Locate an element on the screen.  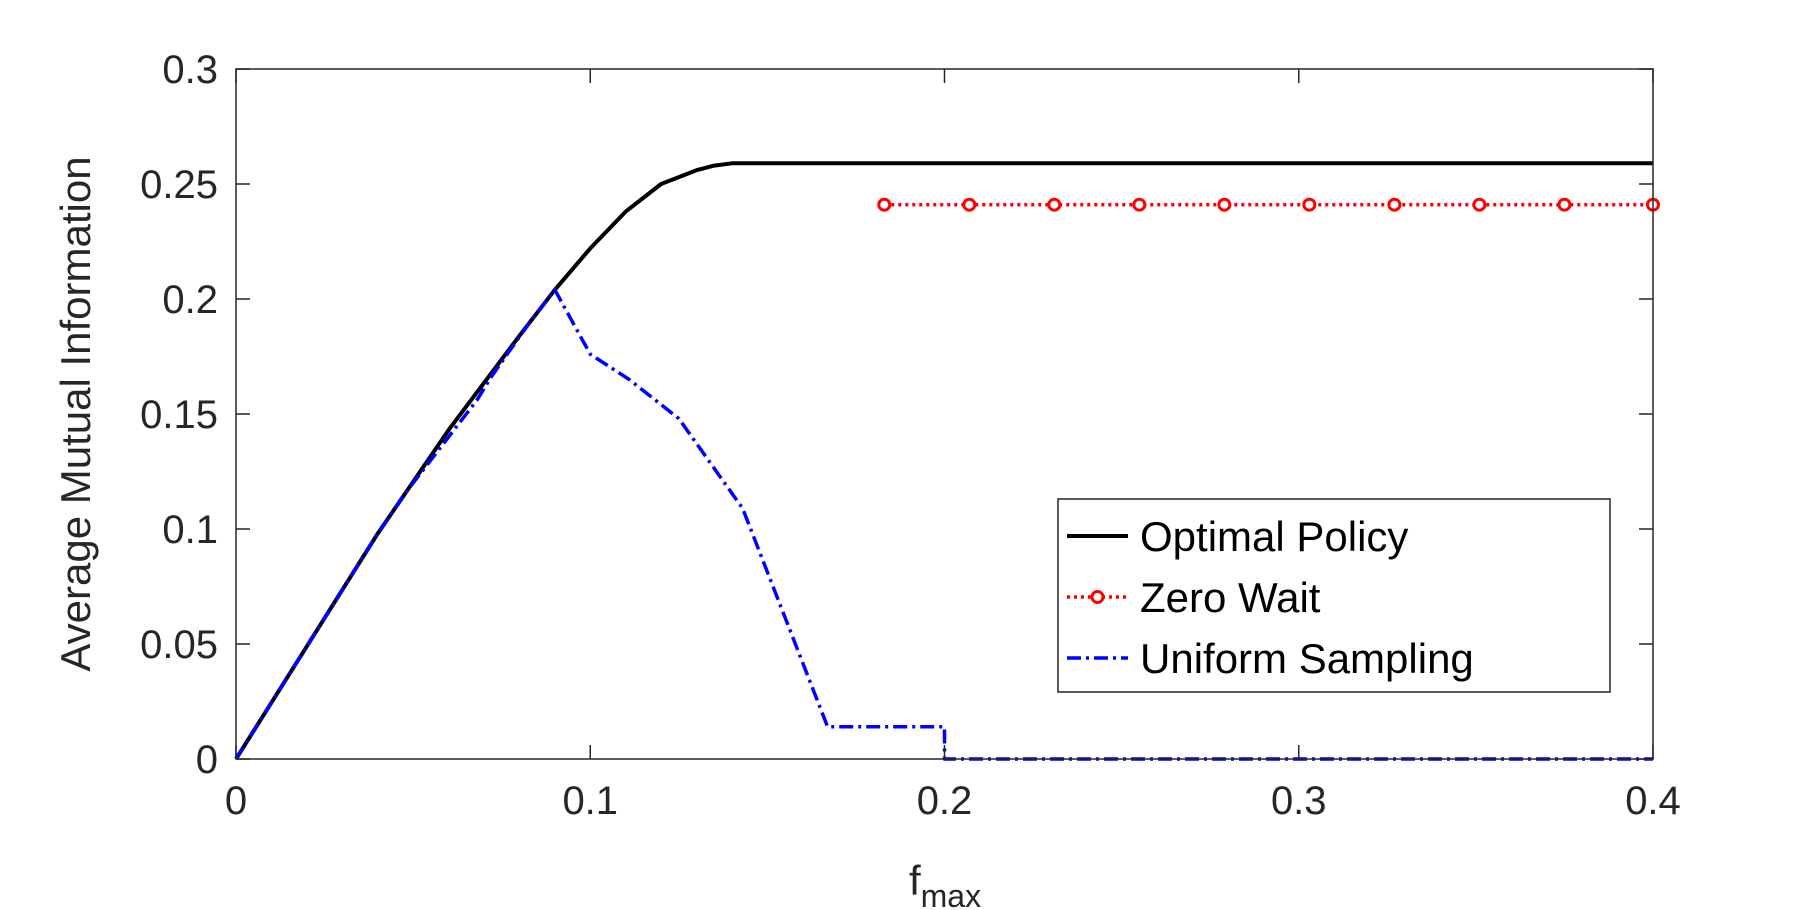
y-tick-label: 0 is located at coordinates (207, 760).